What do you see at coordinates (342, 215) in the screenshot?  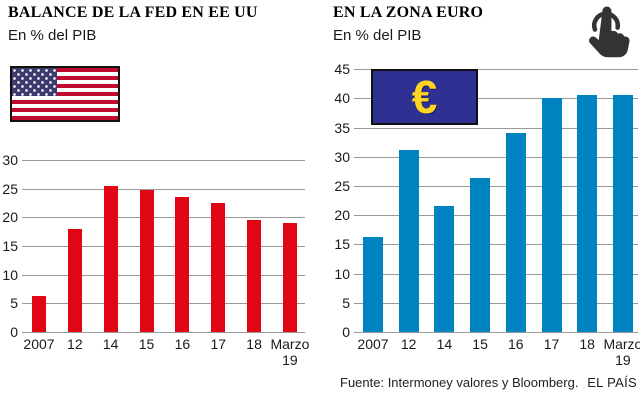 I see `euro-y-tick-label: 20` at bounding box center [342, 215].